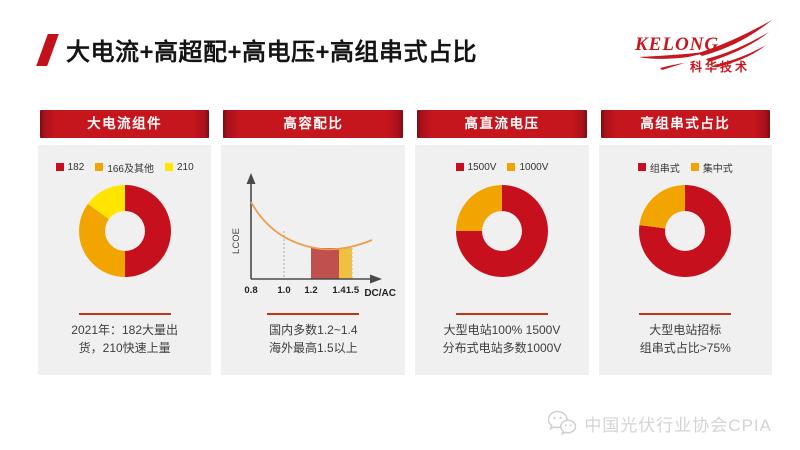 This screenshot has width=800, height=450. I want to click on card-high-dc-ac-ratio: 高容配比 LCOE, so click(313, 242).